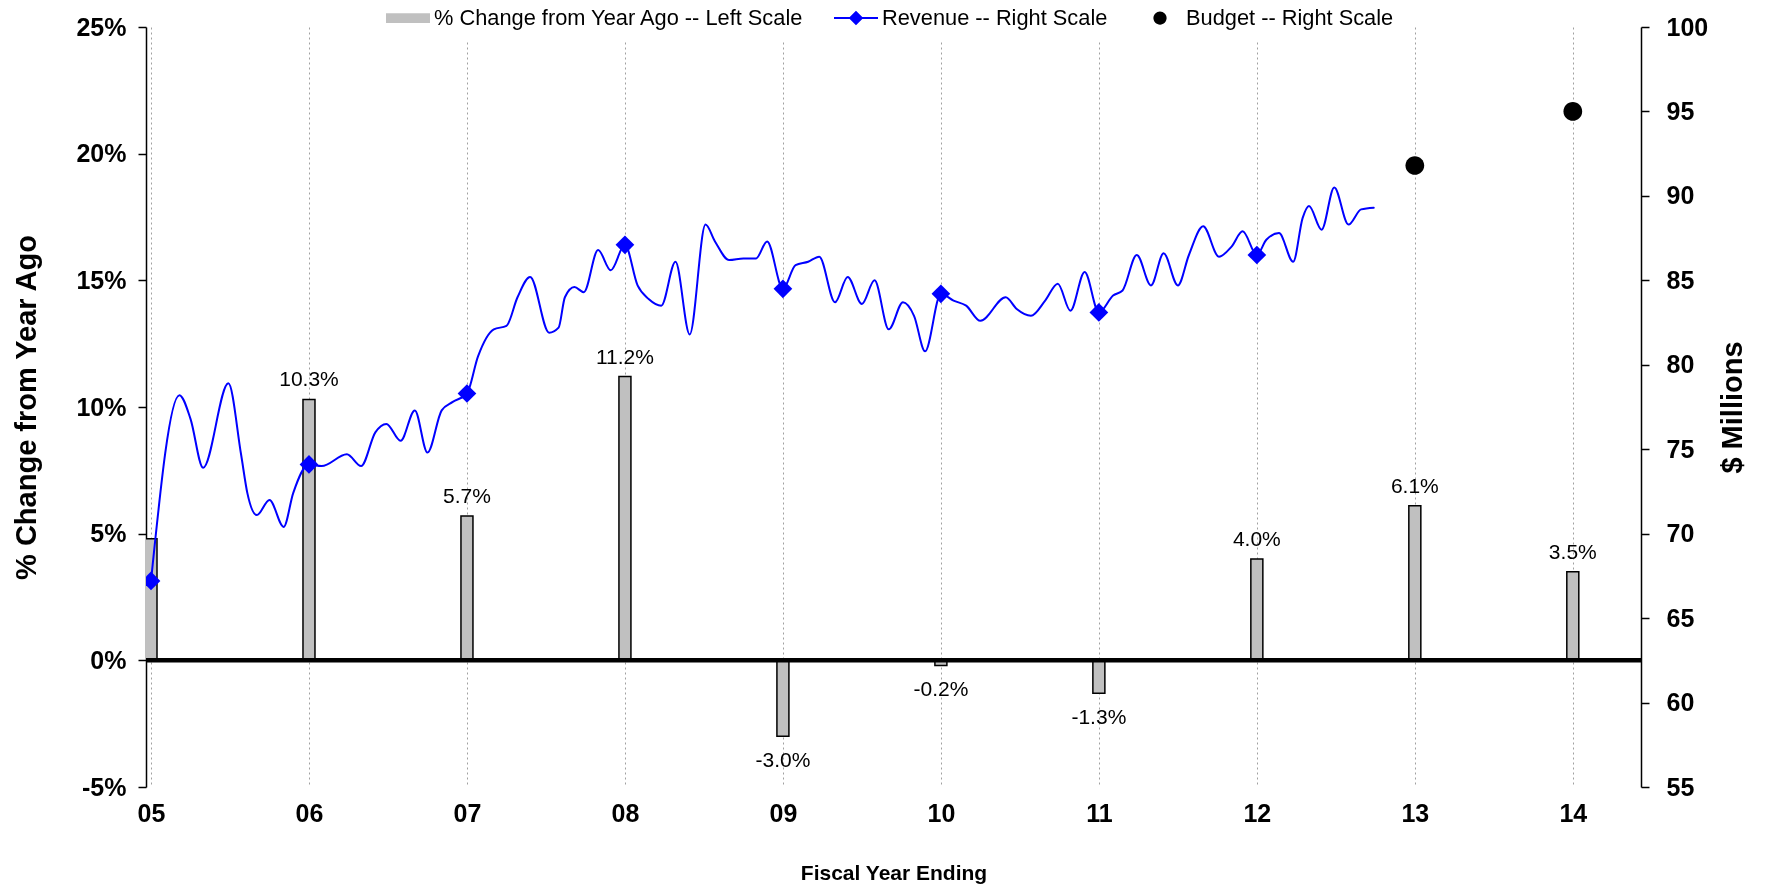 This screenshot has height=891, width=1767. What do you see at coordinates (1680, 364) in the screenshot?
I see `y2-tick-label: 80` at bounding box center [1680, 364].